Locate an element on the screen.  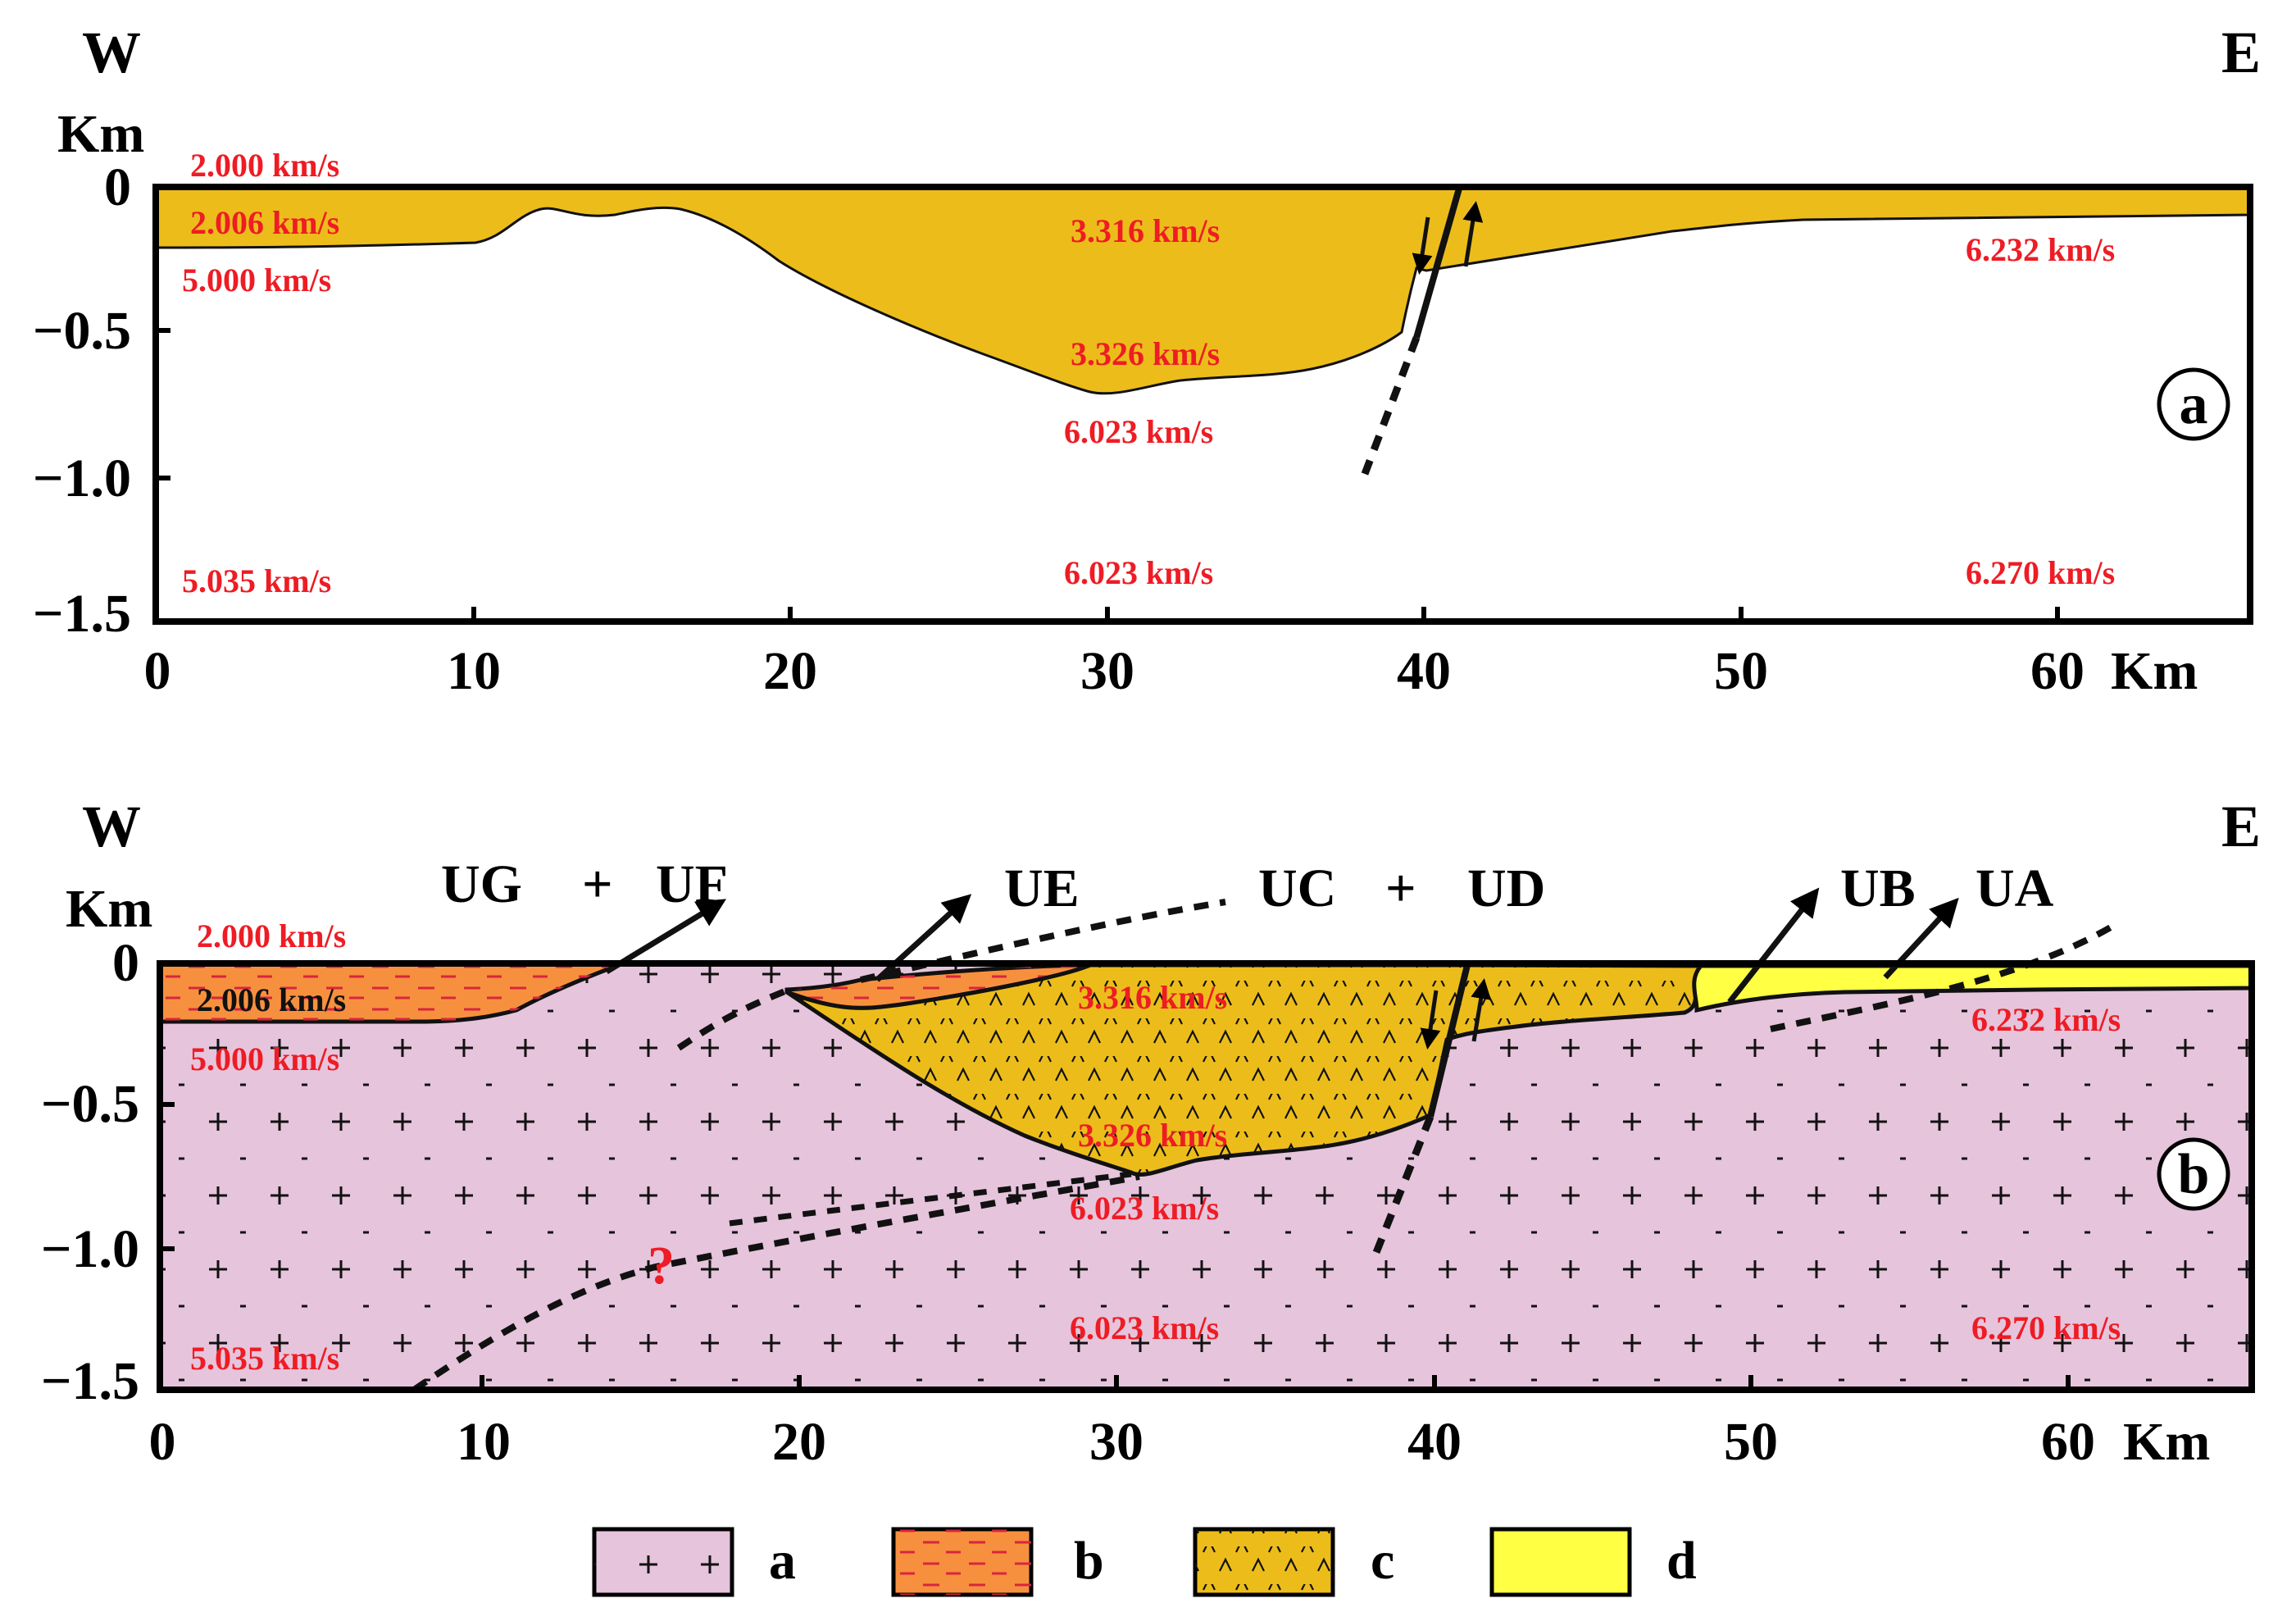
legend-label-b: b is located at coordinates (1089, 1561).